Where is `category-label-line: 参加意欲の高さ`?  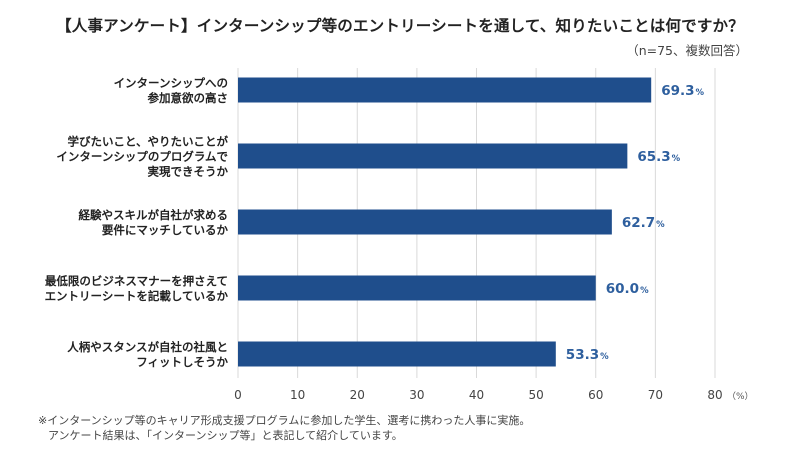 category-label-line: 参加意欲の高さ is located at coordinates (188, 98).